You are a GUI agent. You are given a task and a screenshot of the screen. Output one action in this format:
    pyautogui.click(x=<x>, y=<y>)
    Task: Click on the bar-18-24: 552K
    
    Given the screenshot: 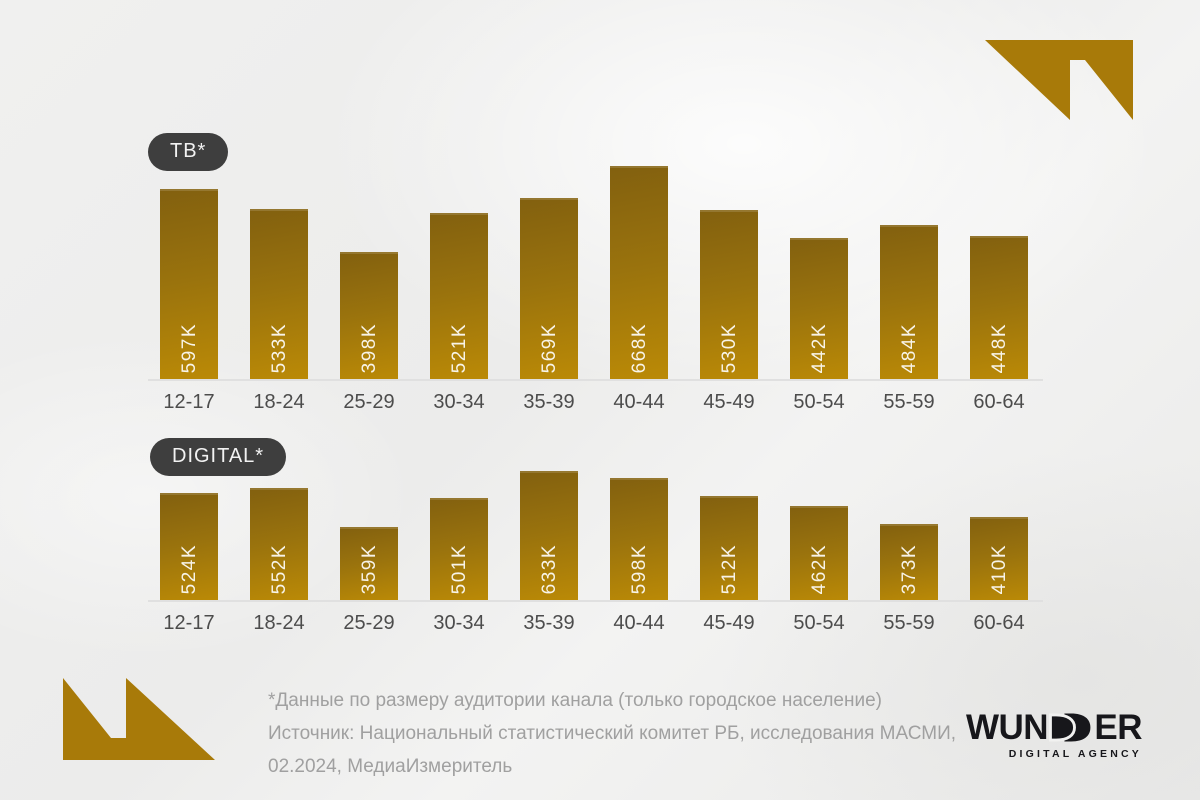 What is the action you would take?
    pyautogui.click(x=279, y=544)
    